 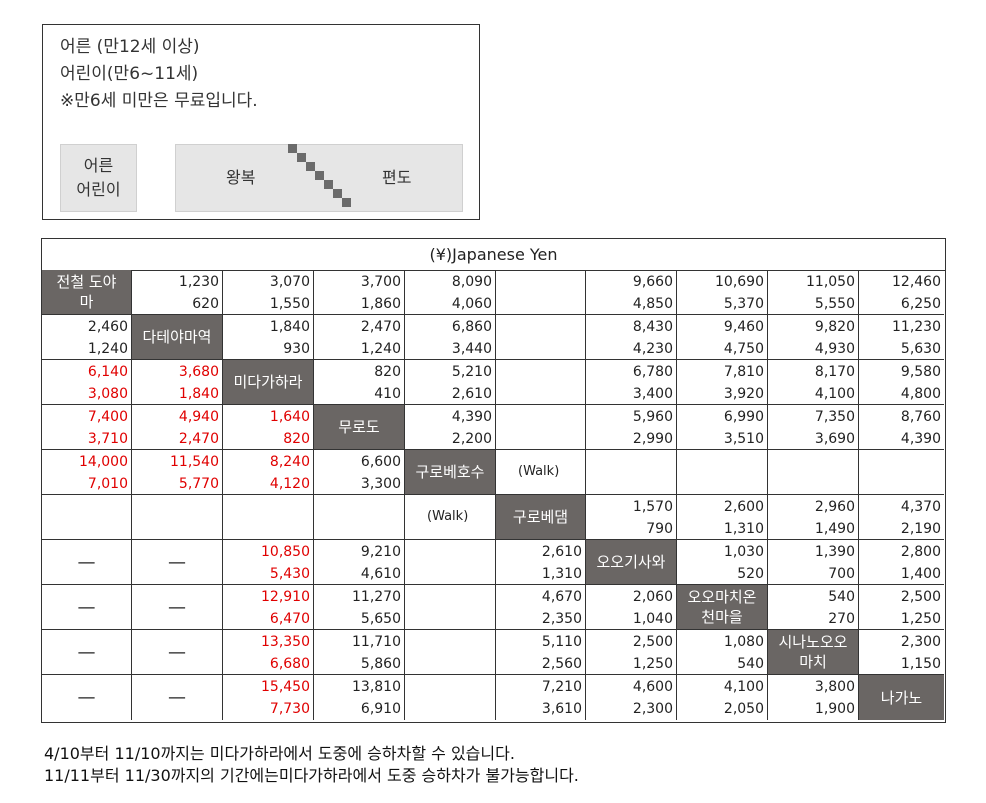 What do you see at coordinates (198, 439) in the screenshot?
I see `child-fare: 2,470` at bounding box center [198, 439].